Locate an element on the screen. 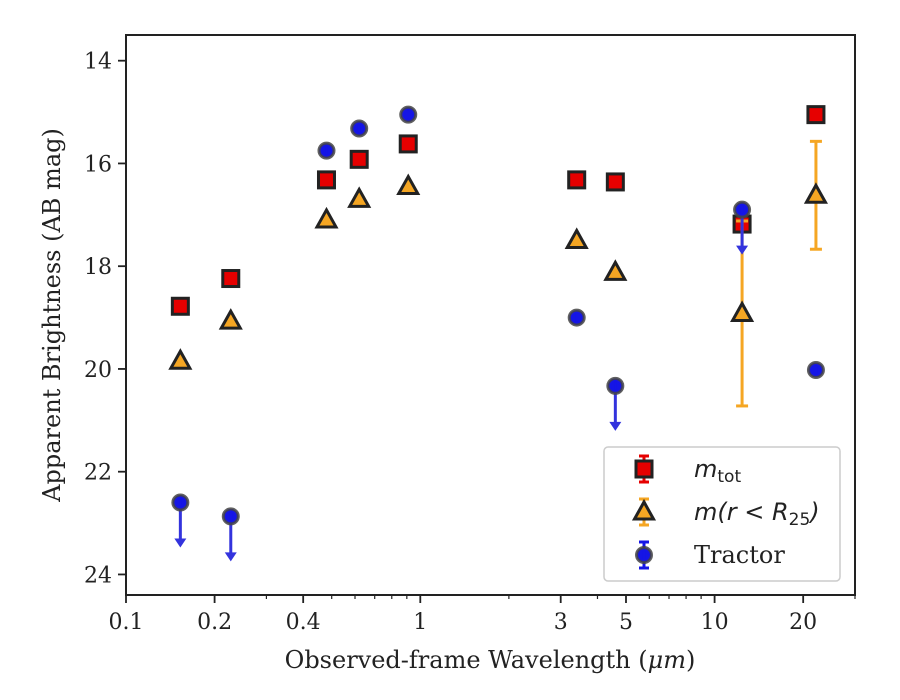  legend-label-end: ) is located at coordinates (813, 512).